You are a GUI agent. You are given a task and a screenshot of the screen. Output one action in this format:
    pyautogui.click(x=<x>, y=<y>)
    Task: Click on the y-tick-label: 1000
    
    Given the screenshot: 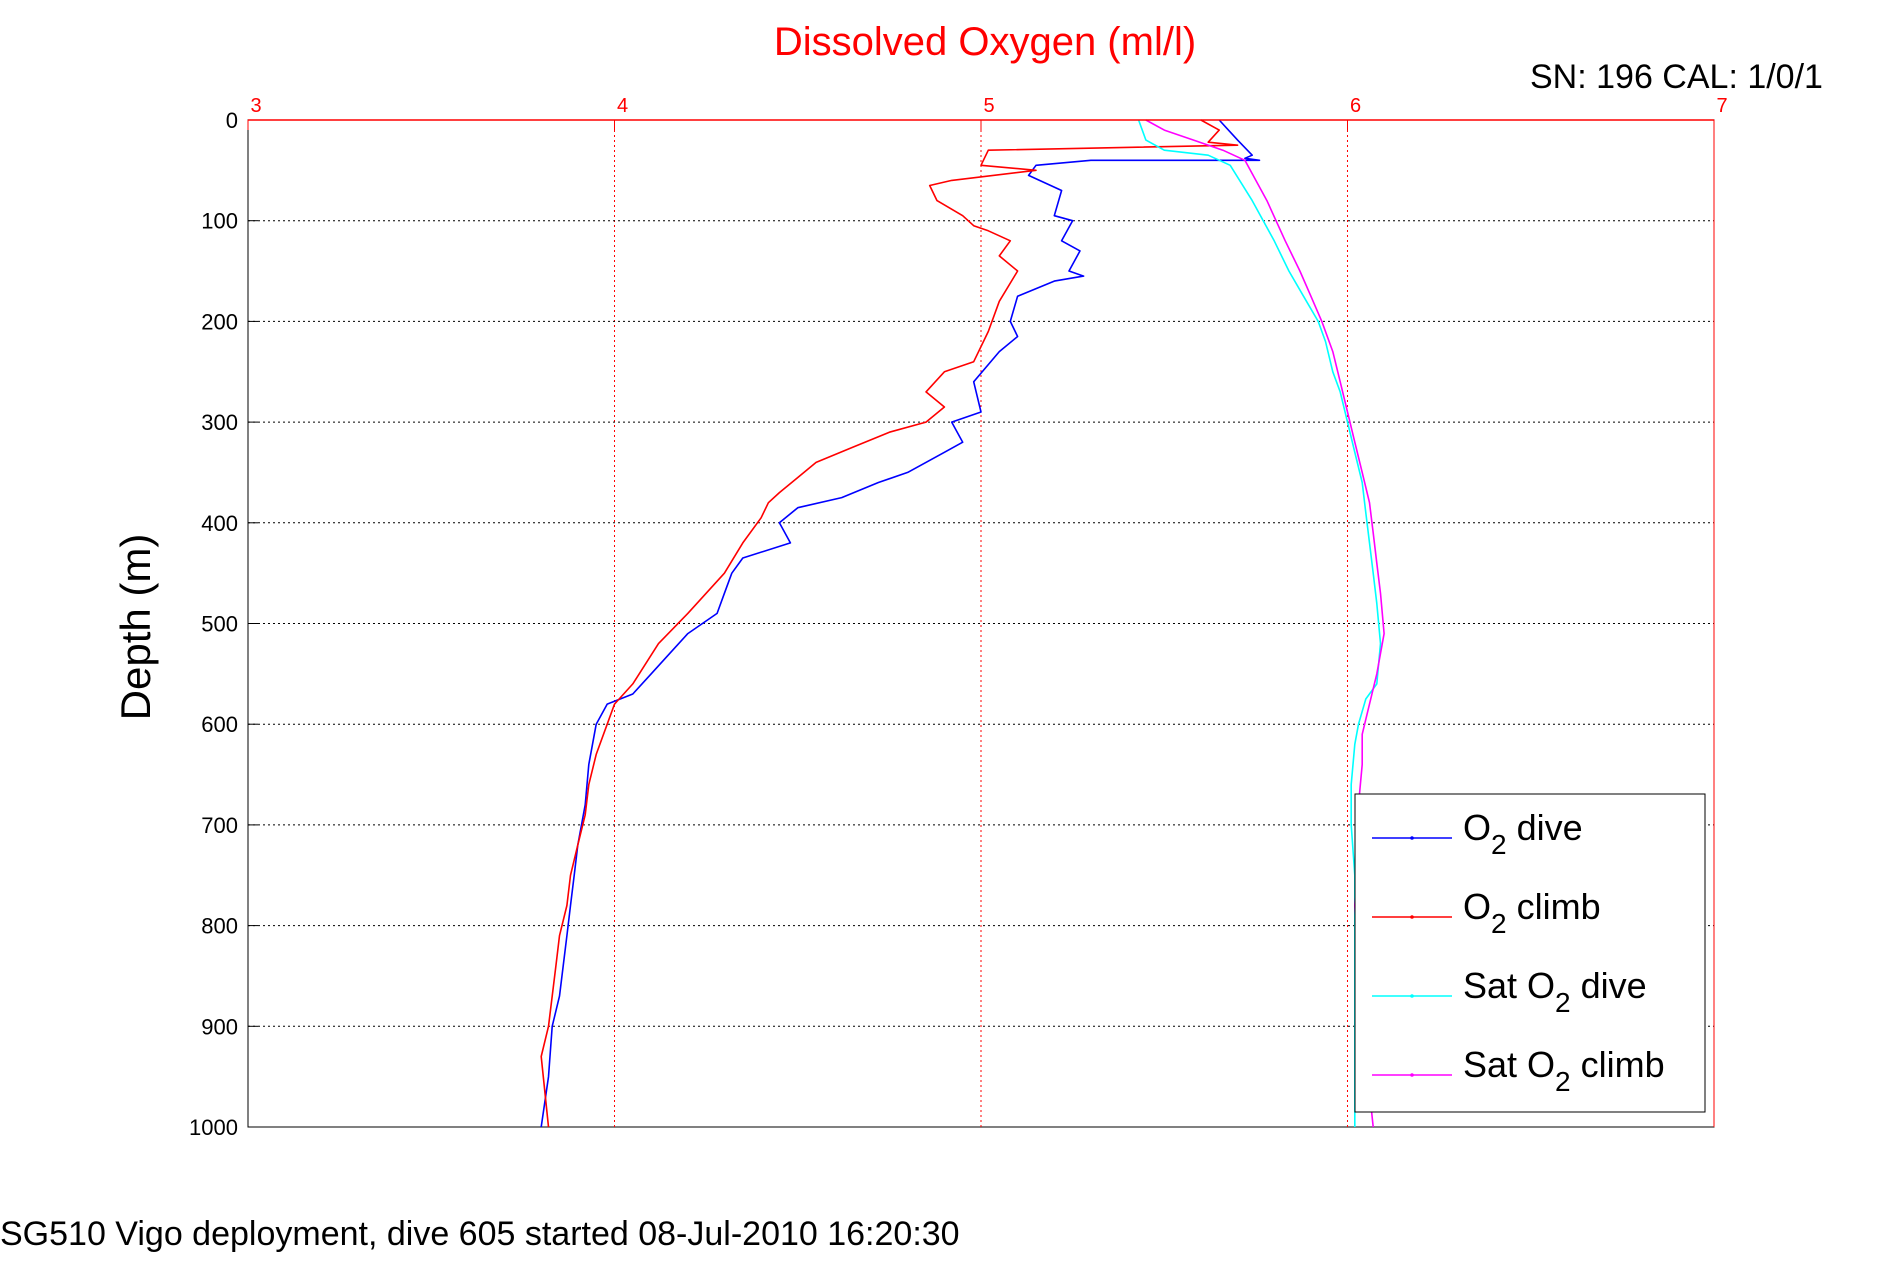 What is the action you would take?
    pyautogui.click(x=213, y=1127)
    